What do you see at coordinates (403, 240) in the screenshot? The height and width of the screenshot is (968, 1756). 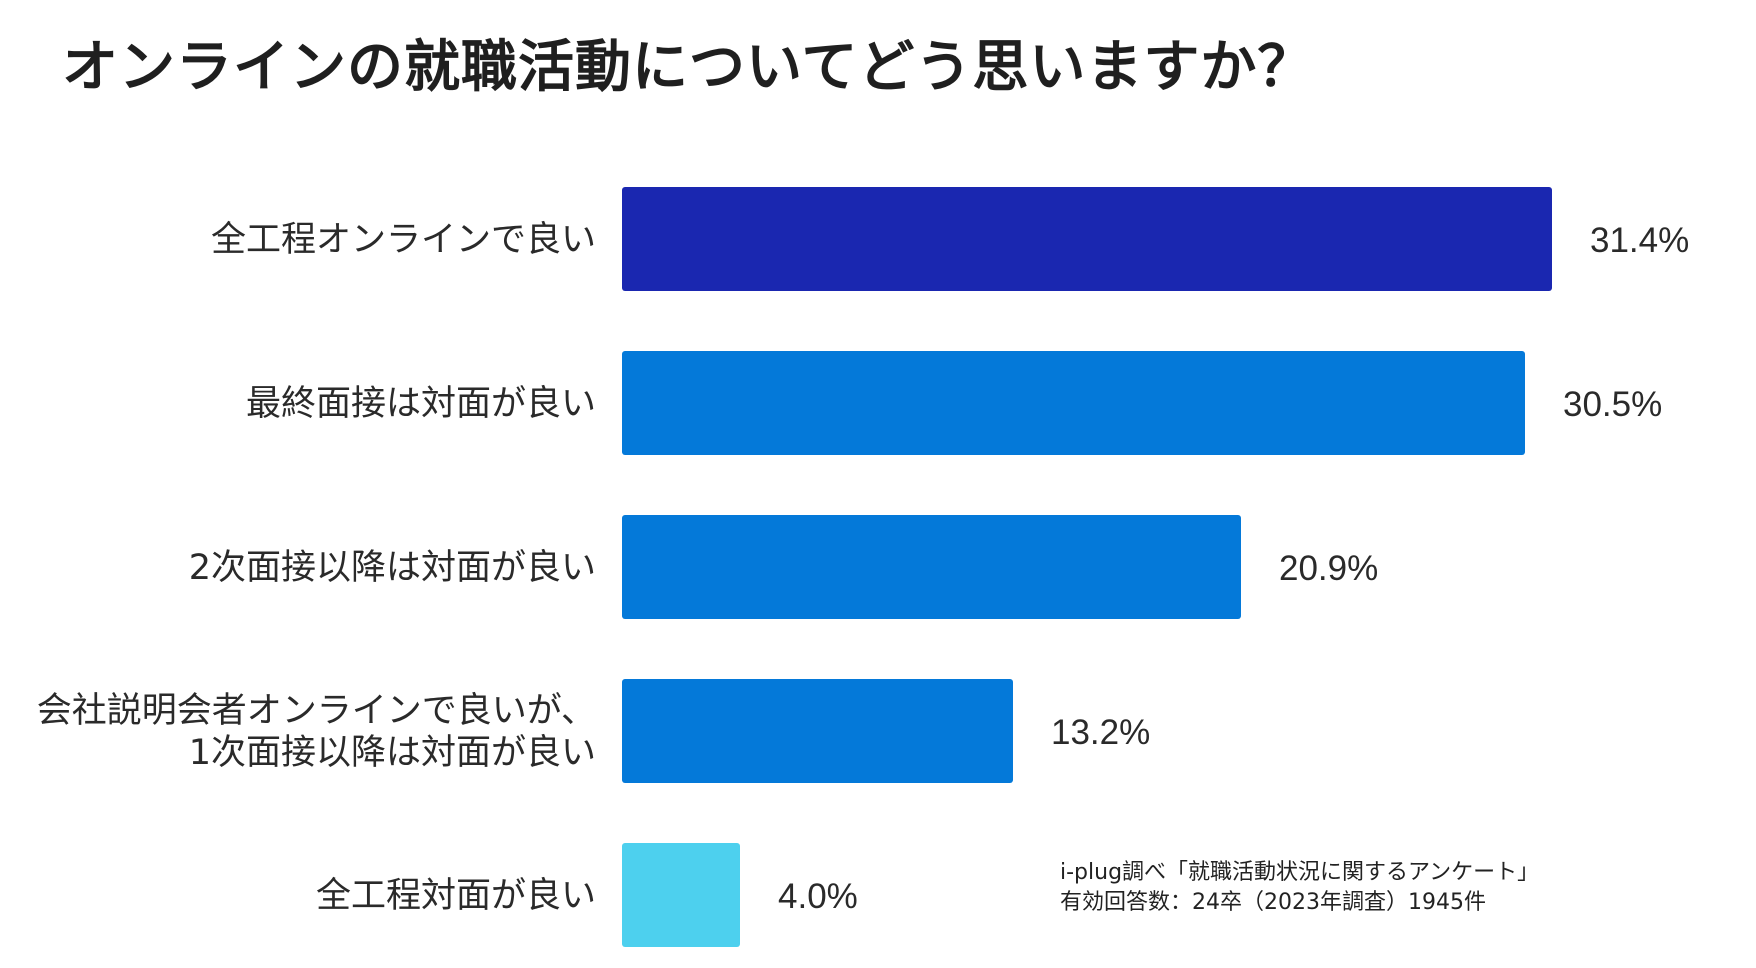 I see `category-label-1: 全工程オンラインで良い` at bounding box center [403, 240].